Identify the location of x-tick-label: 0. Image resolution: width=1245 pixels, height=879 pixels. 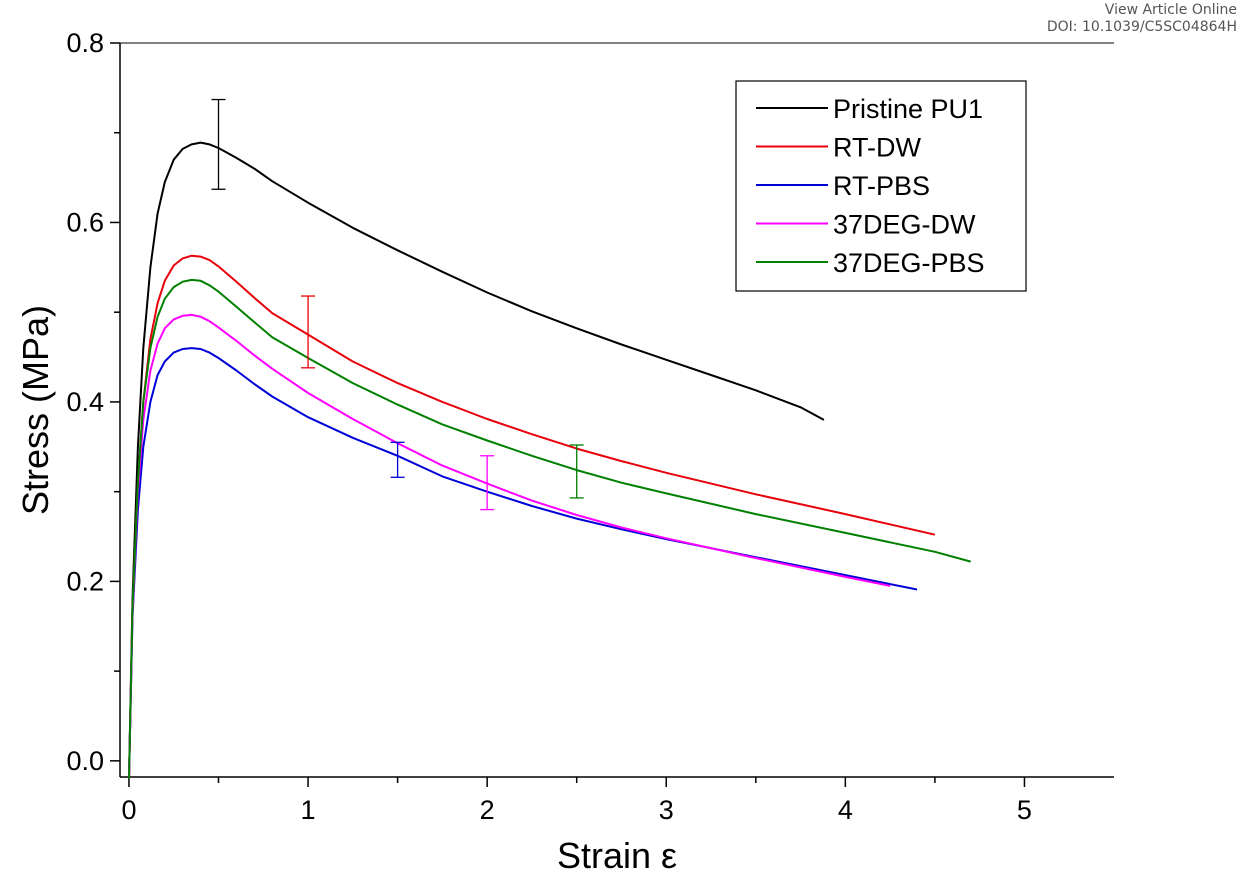
(128, 810).